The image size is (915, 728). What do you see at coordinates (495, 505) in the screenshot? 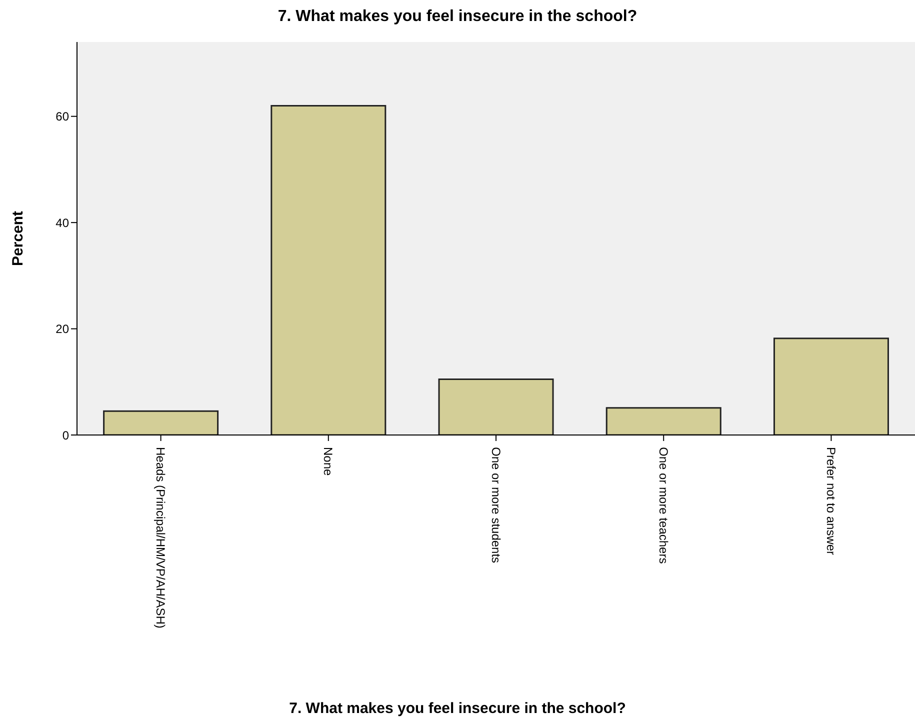
I see `x-tick-label: One or more students` at bounding box center [495, 505].